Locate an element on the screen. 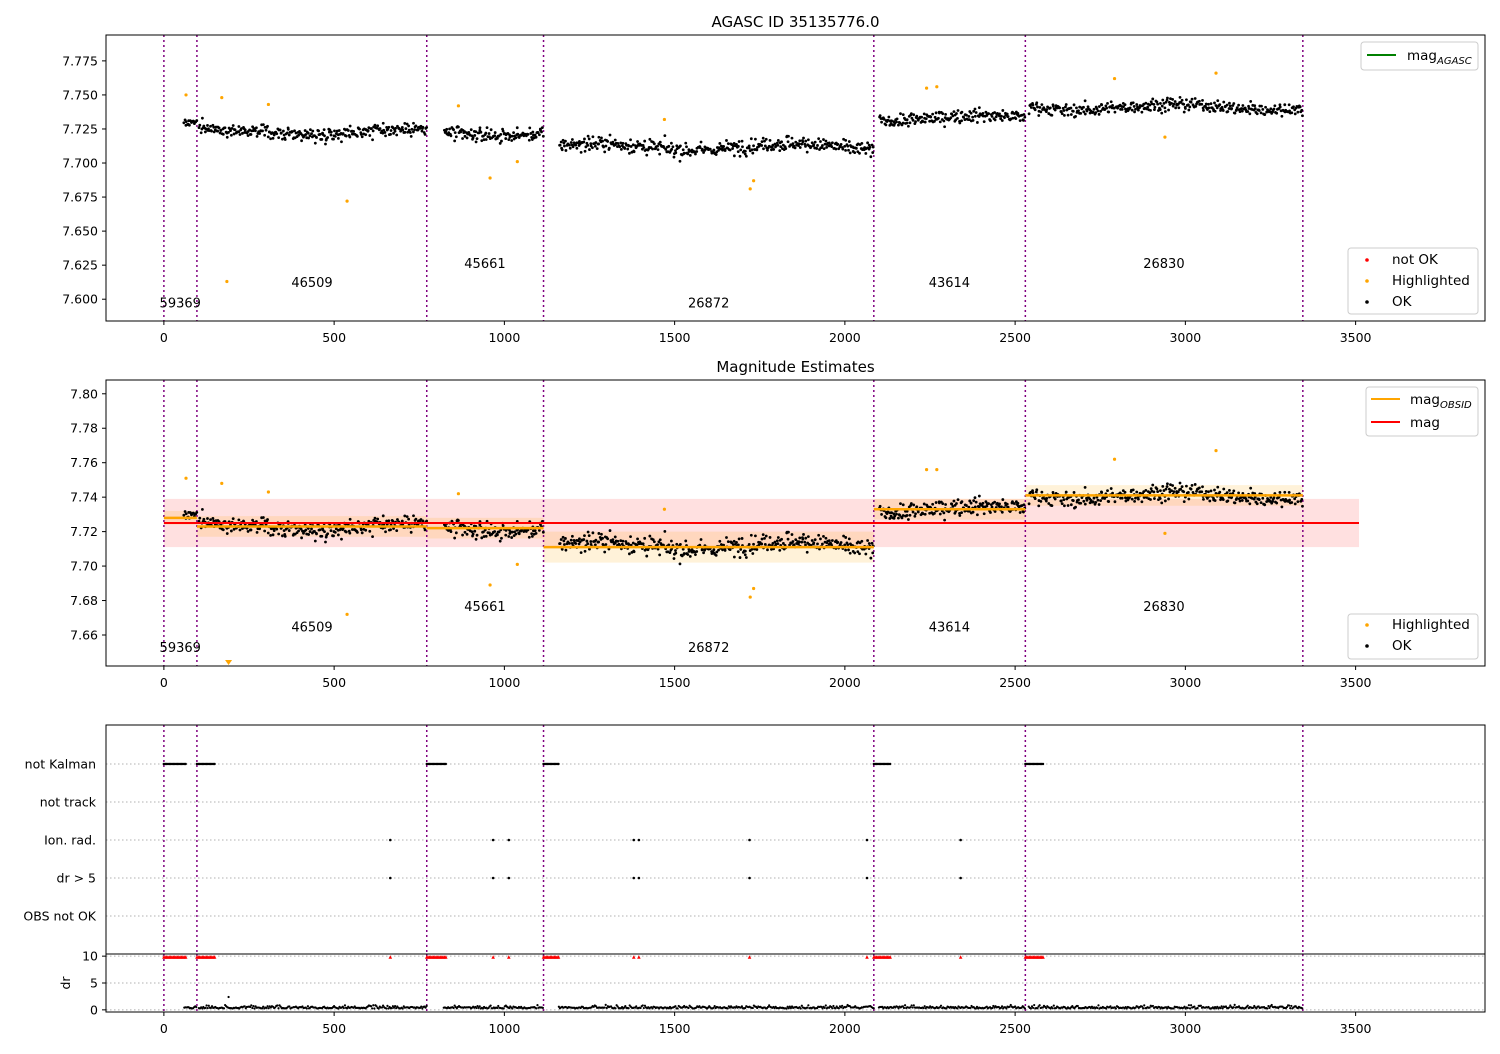  p1-xtick-label: 3000 is located at coordinates (1185, 337).